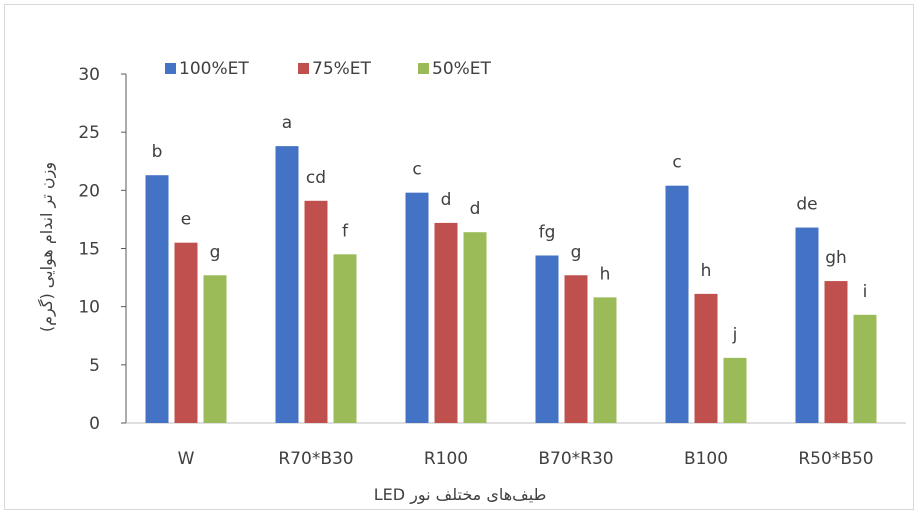  What do you see at coordinates (89, 75) in the screenshot?
I see `y-tick-label: 30` at bounding box center [89, 75].